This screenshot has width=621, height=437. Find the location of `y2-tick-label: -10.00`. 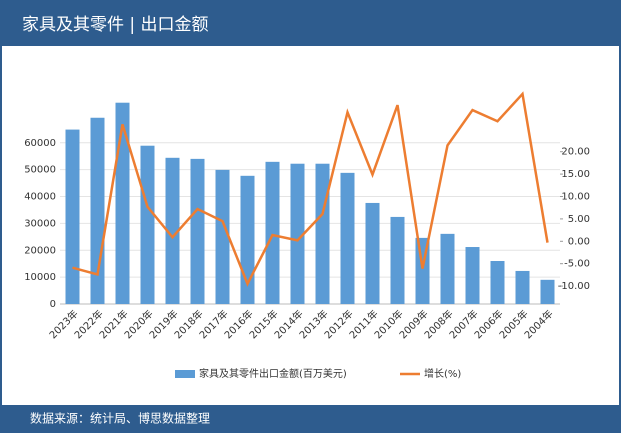

y2-tick-label: -10.00 is located at coordinates (574, 286).